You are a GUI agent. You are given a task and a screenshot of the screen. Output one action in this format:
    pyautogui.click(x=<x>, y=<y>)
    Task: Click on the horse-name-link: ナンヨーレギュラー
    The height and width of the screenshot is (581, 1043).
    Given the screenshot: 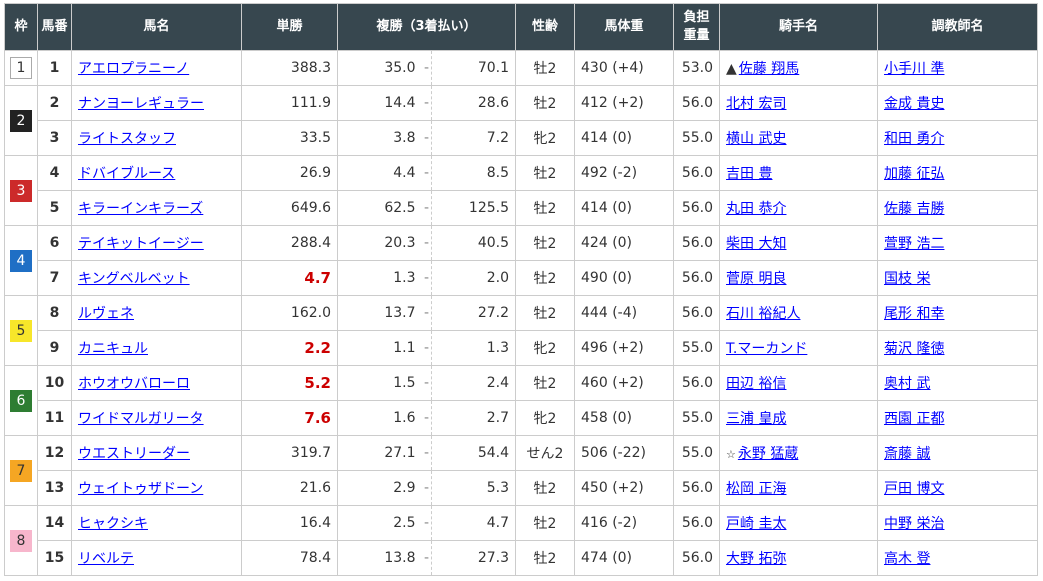 What is the action you would take?
    pyautogui.click(x=141, y=104)
    